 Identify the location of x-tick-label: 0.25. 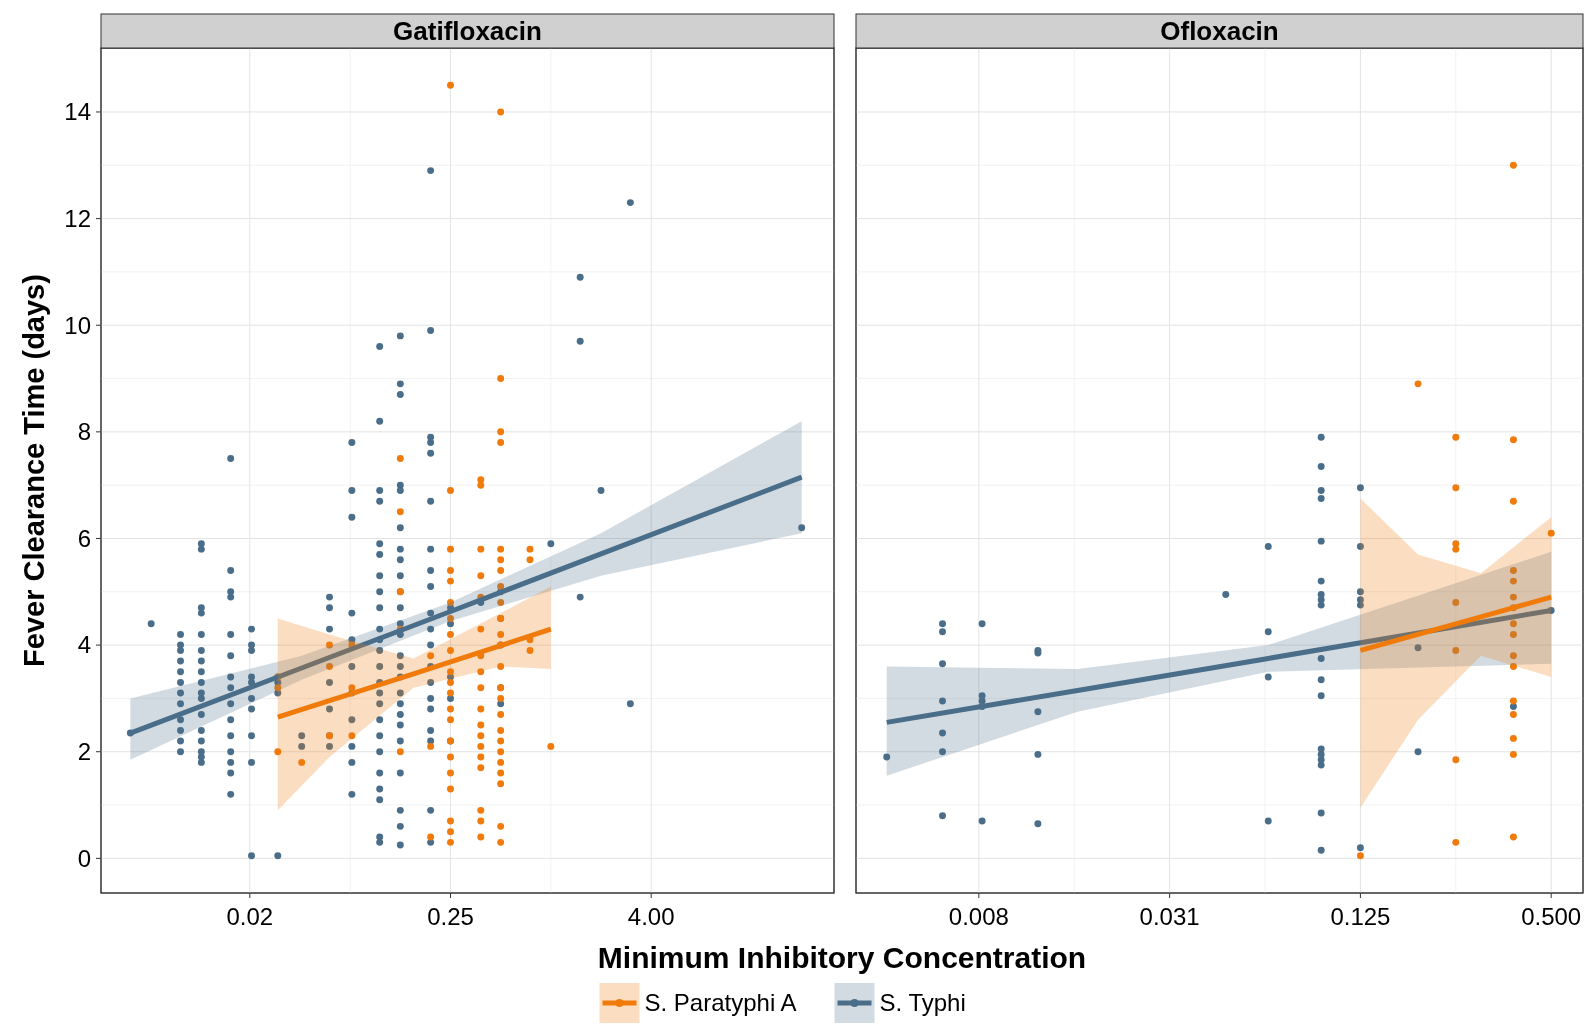
(450, 916).